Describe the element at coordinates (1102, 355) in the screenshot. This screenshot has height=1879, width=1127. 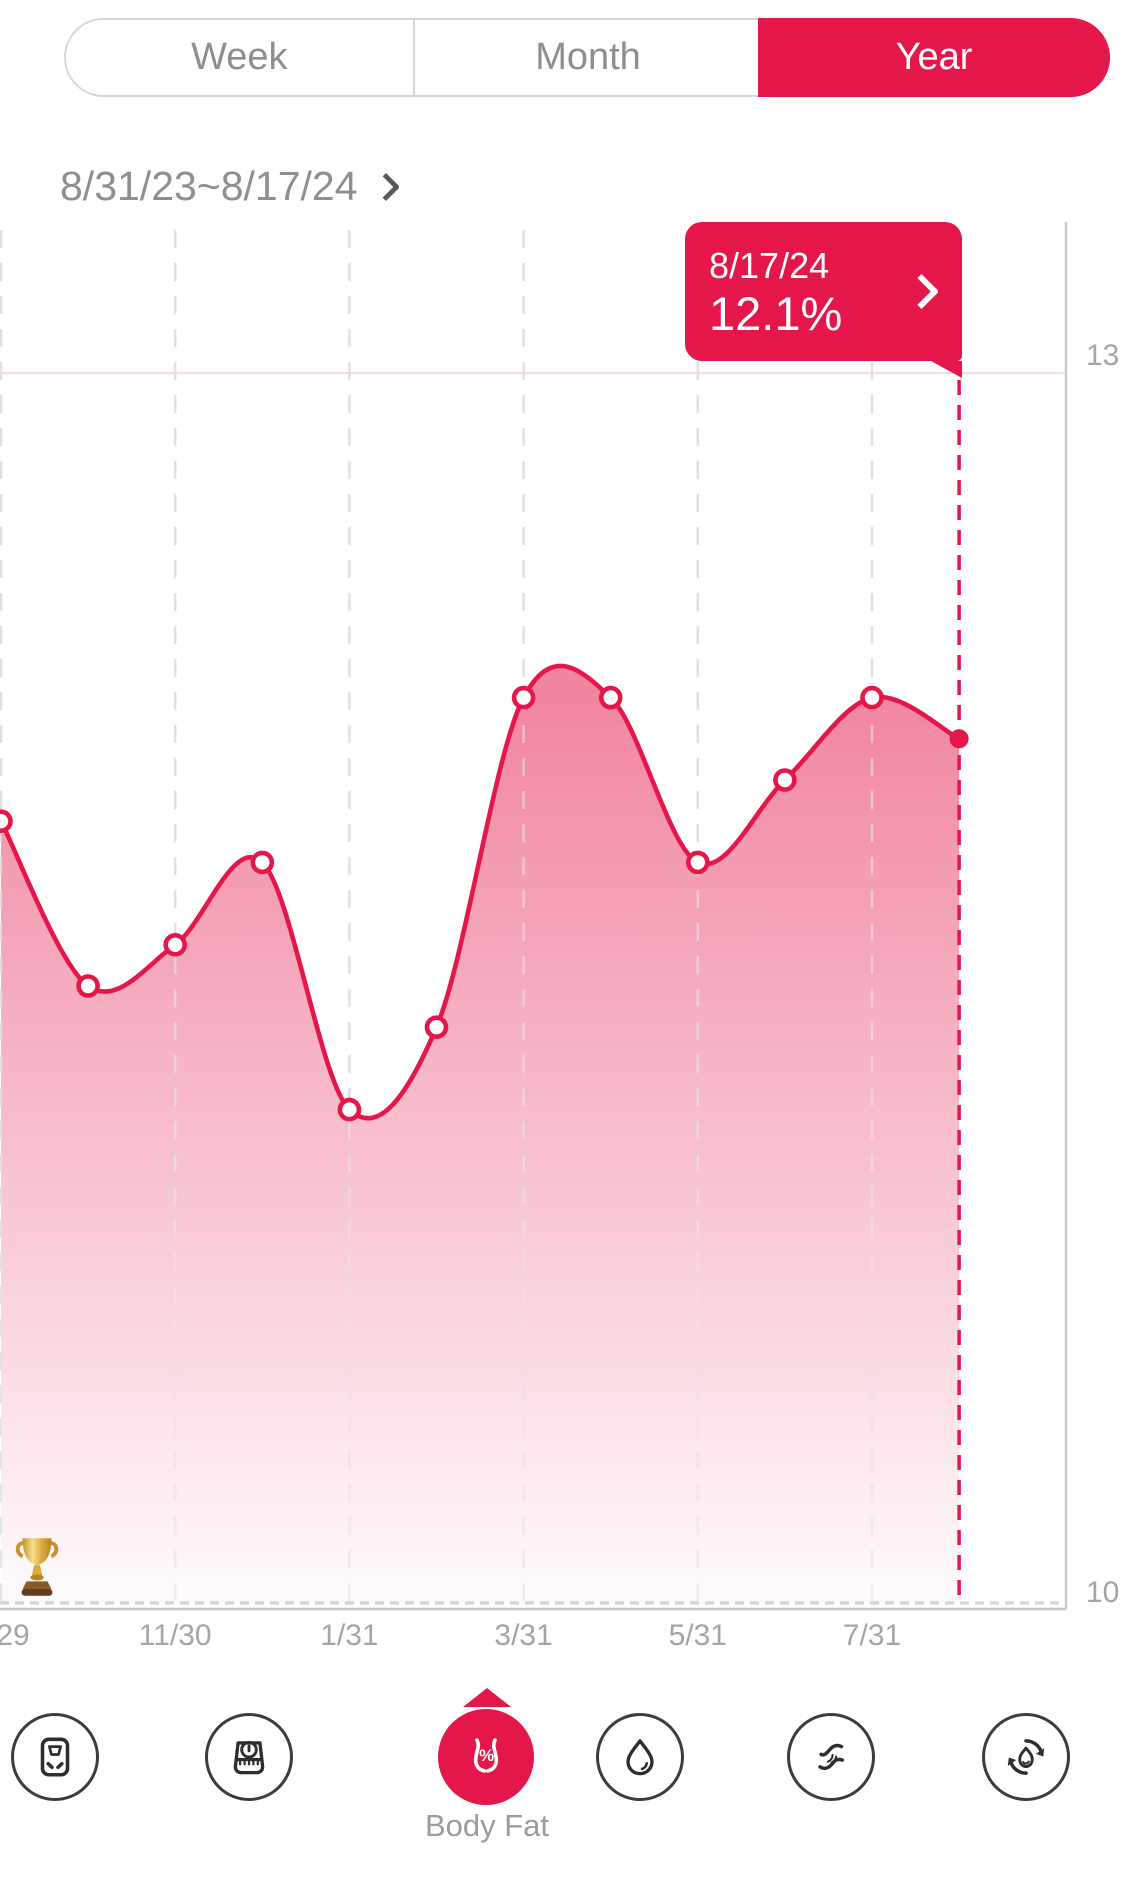
I see `y-tick-label: 13` at that location.